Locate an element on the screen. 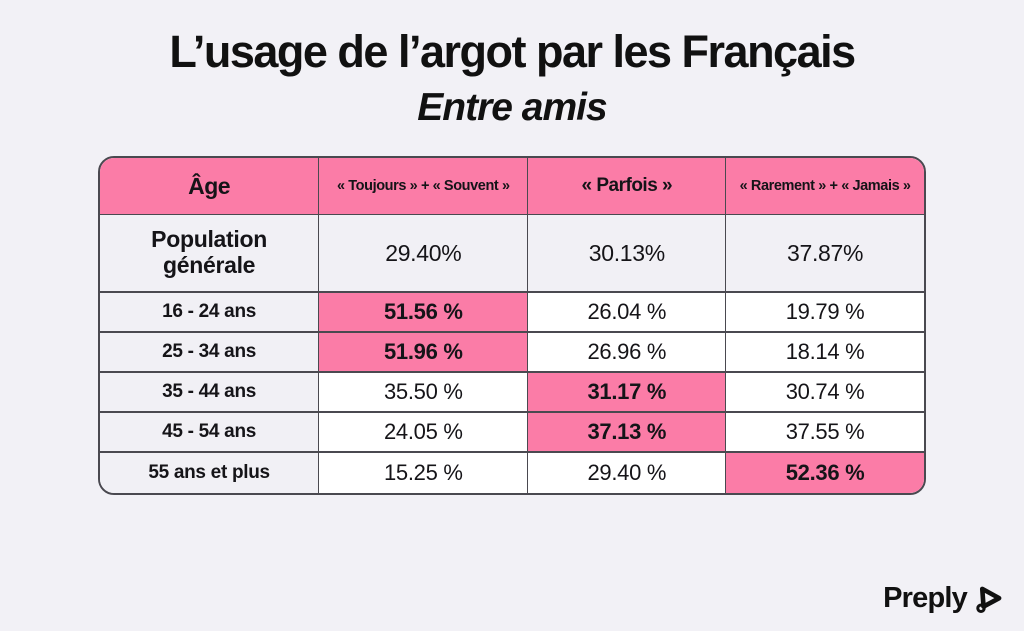  value-cell: 30.74 % is located at coordinates (825, 393).